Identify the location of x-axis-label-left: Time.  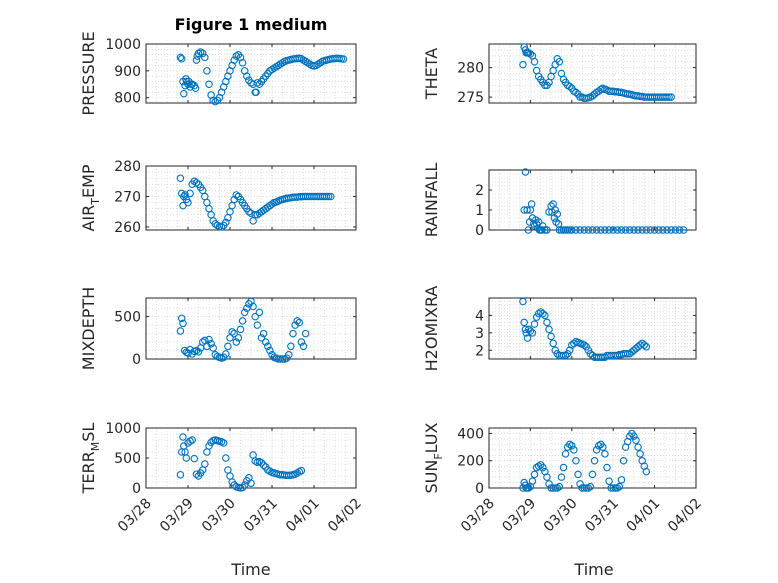
(250, 569).